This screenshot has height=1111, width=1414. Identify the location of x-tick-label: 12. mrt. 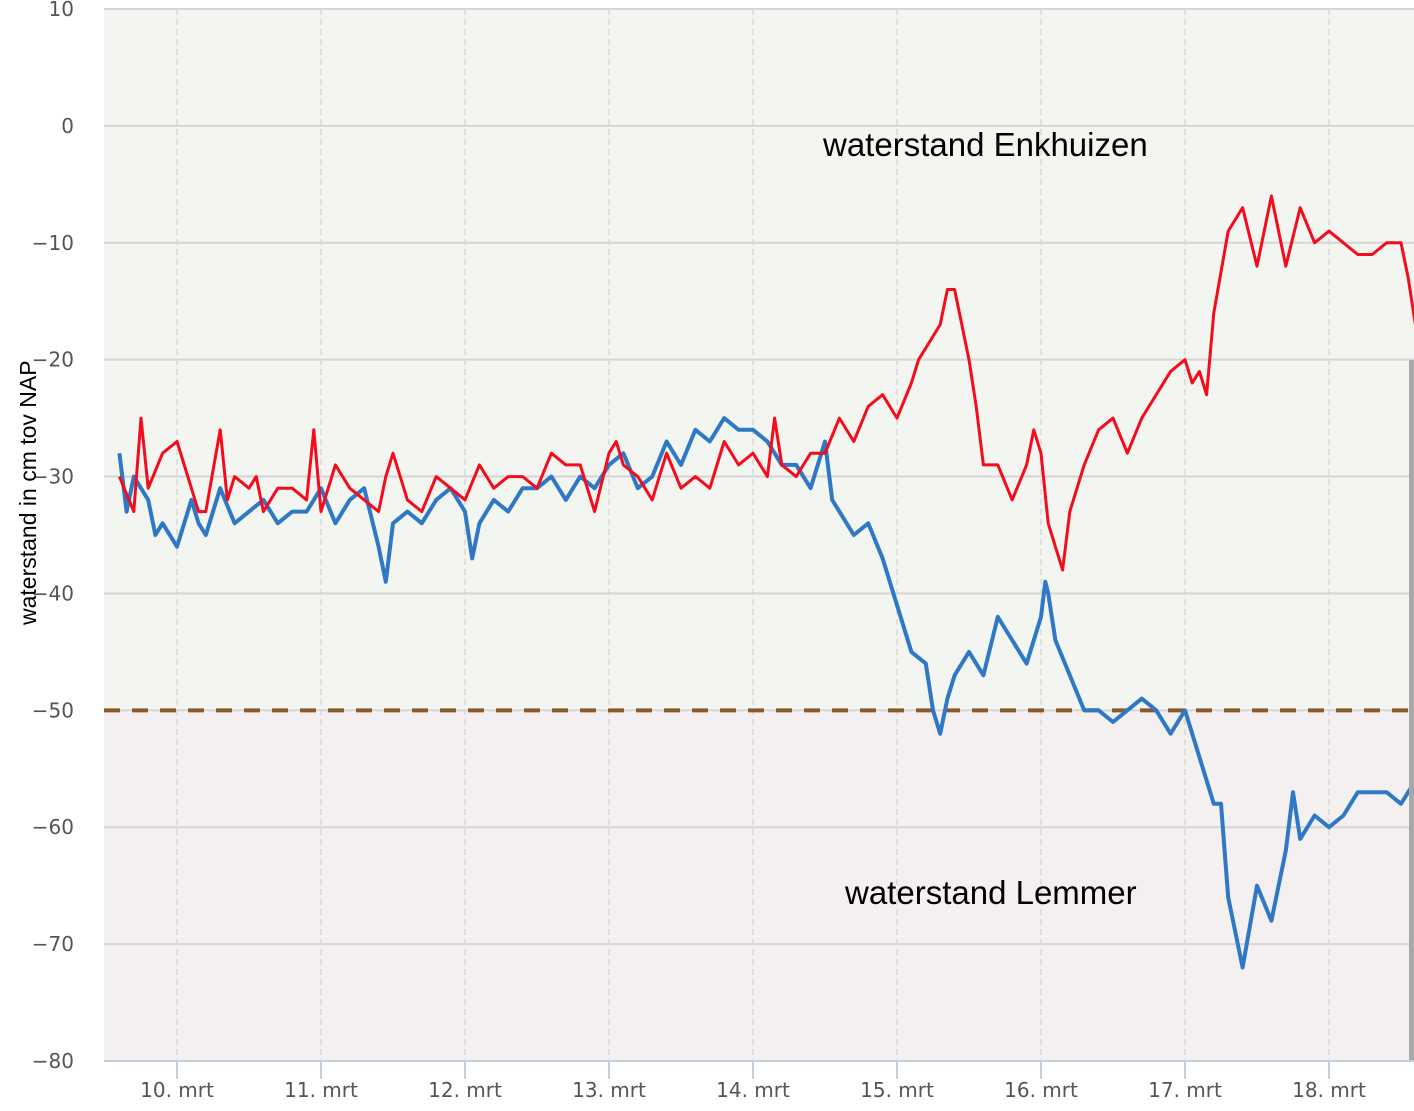
(465, 1090).